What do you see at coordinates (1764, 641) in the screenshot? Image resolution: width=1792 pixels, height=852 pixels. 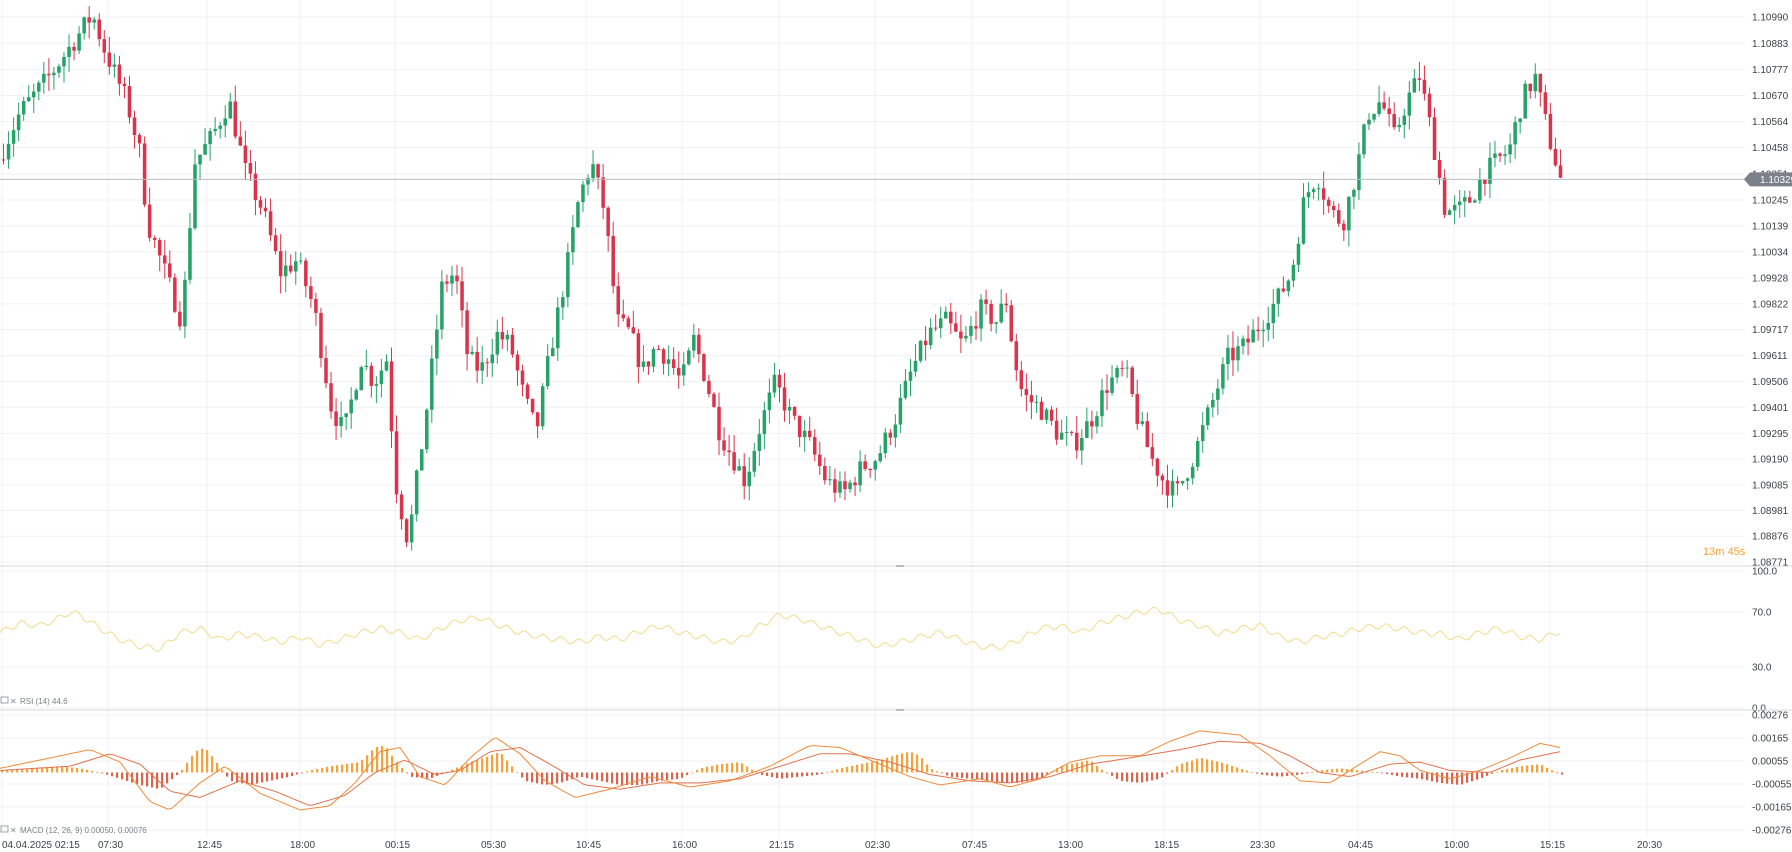 I see `rsi-axis: 100.0 70.0 30.0 0.0` at bounding box center [1764, 641].